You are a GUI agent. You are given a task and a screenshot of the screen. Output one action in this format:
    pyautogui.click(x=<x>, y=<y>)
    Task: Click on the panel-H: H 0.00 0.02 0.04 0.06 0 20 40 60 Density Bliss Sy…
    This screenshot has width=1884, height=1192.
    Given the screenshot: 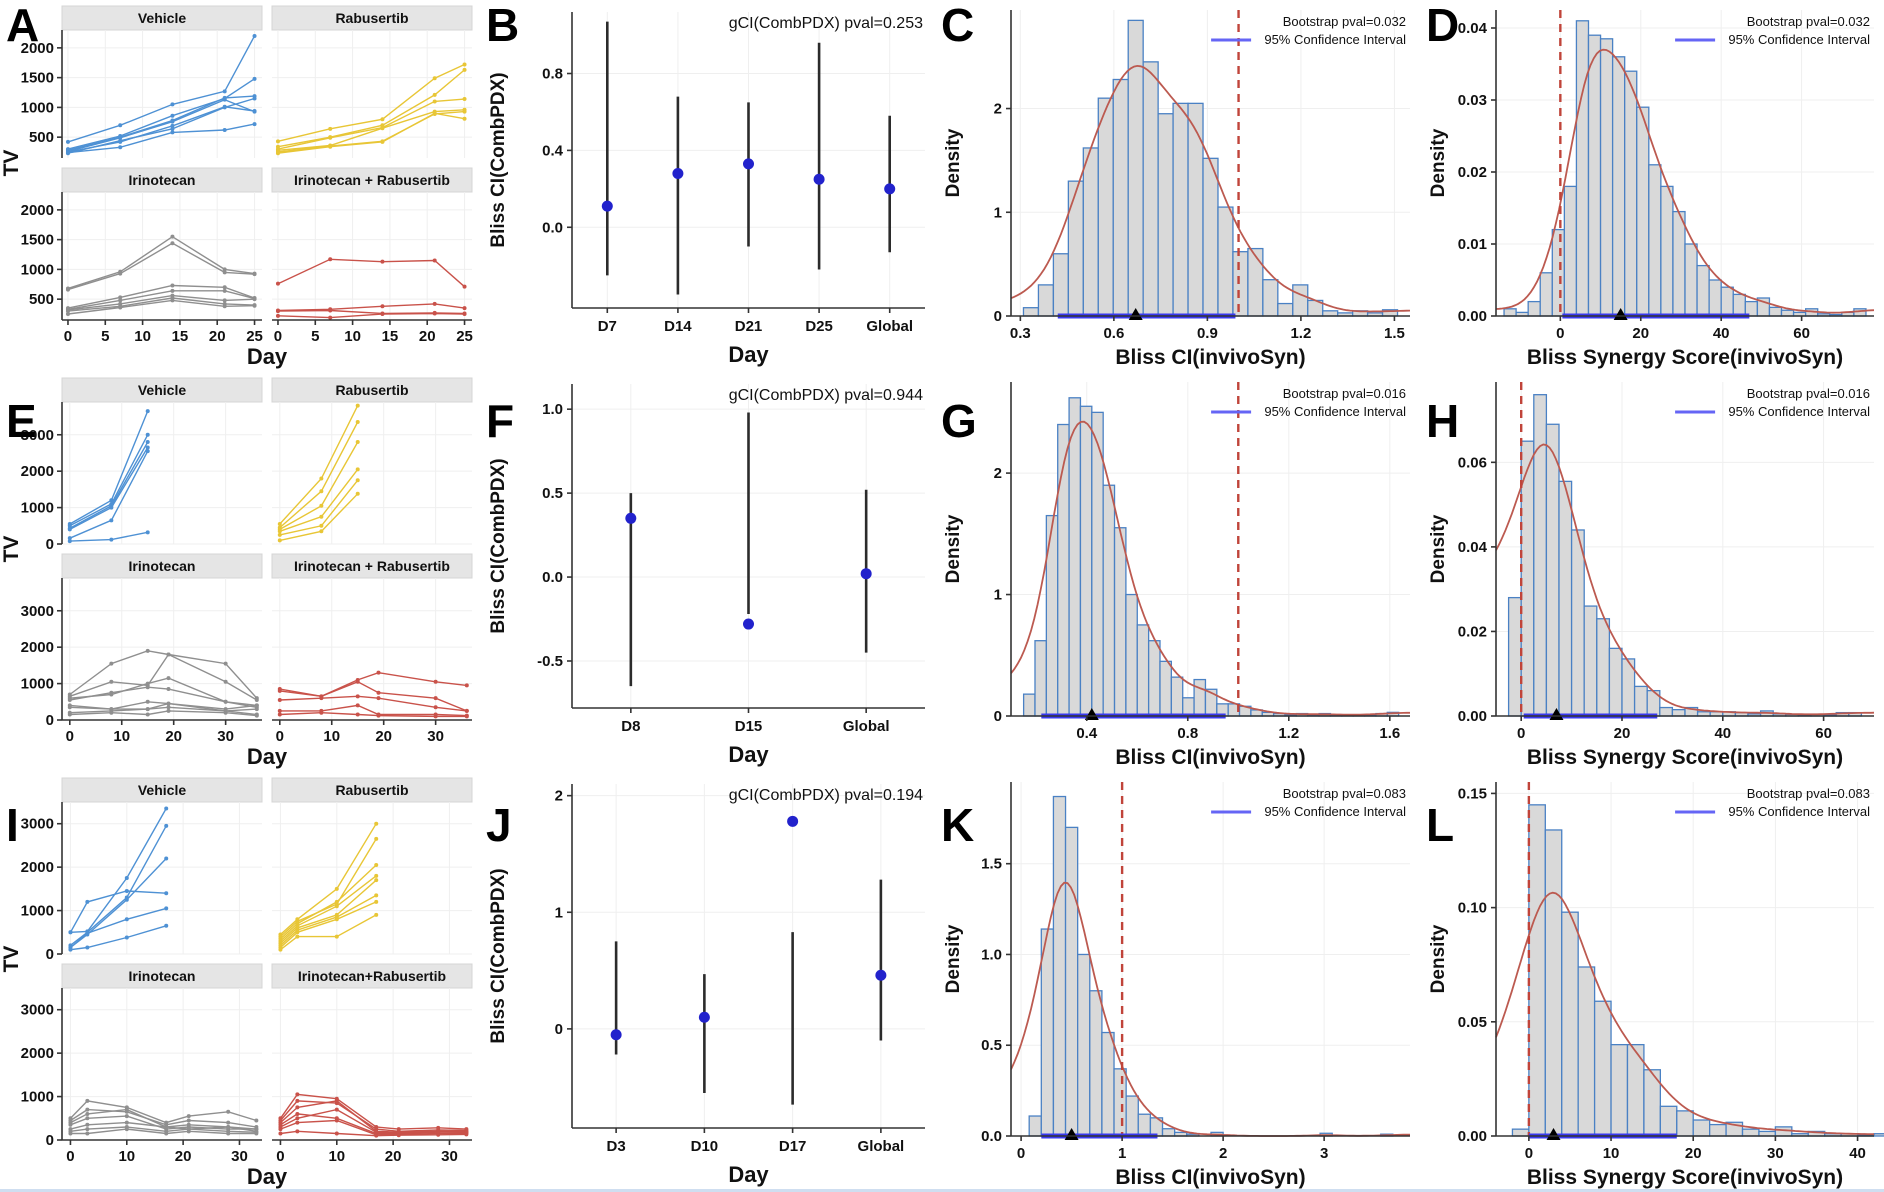 What is the action you would take?
    pyautogui.click(x=1652, y=572)
    